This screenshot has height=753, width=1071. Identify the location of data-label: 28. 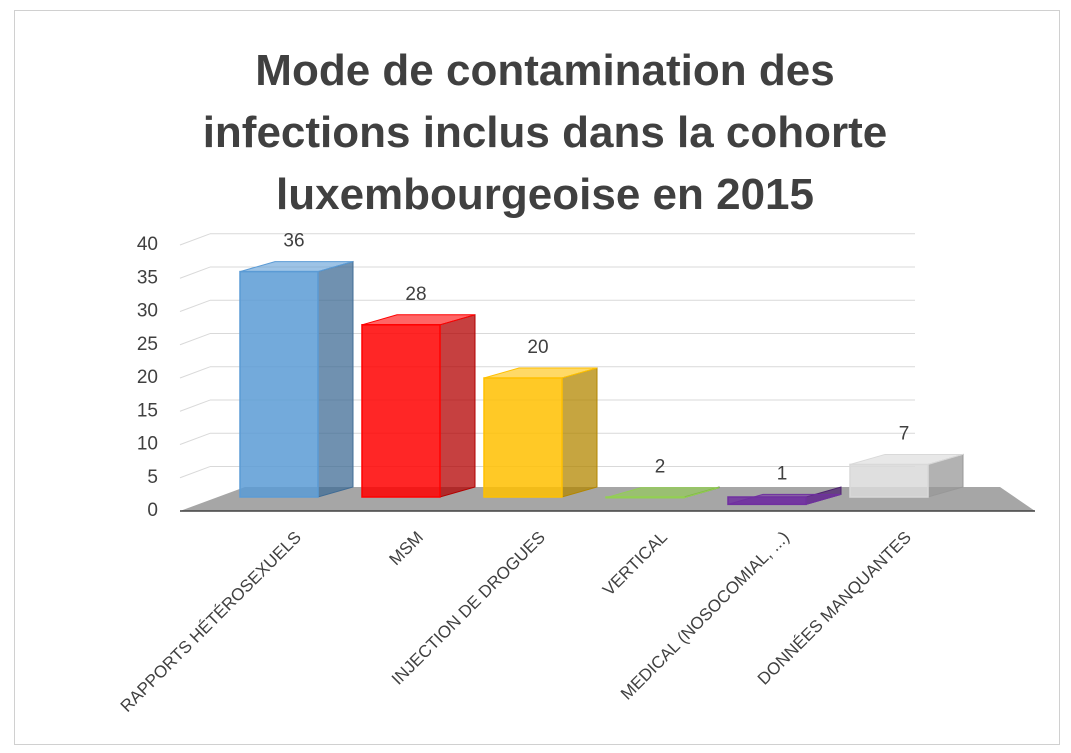
(415, 294).